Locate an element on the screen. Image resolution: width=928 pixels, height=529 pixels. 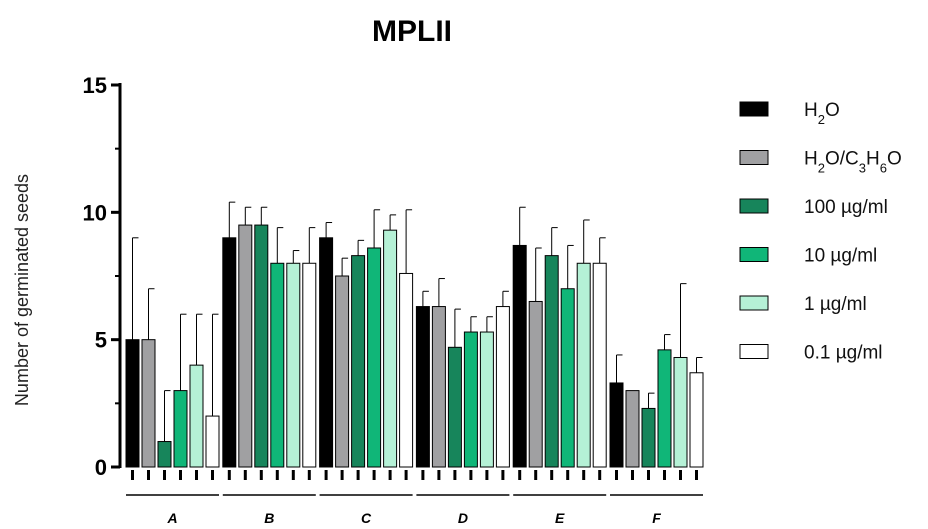
x-axis-groups: A B C D E F is located at coordinates (414, 498).